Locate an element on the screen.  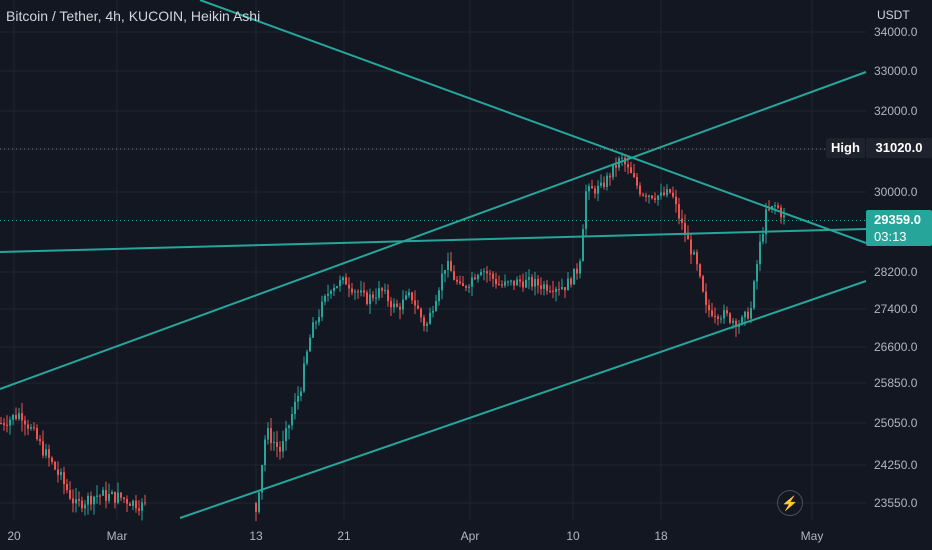
x-tick-label: 10 is located at coordinates (573, 536).